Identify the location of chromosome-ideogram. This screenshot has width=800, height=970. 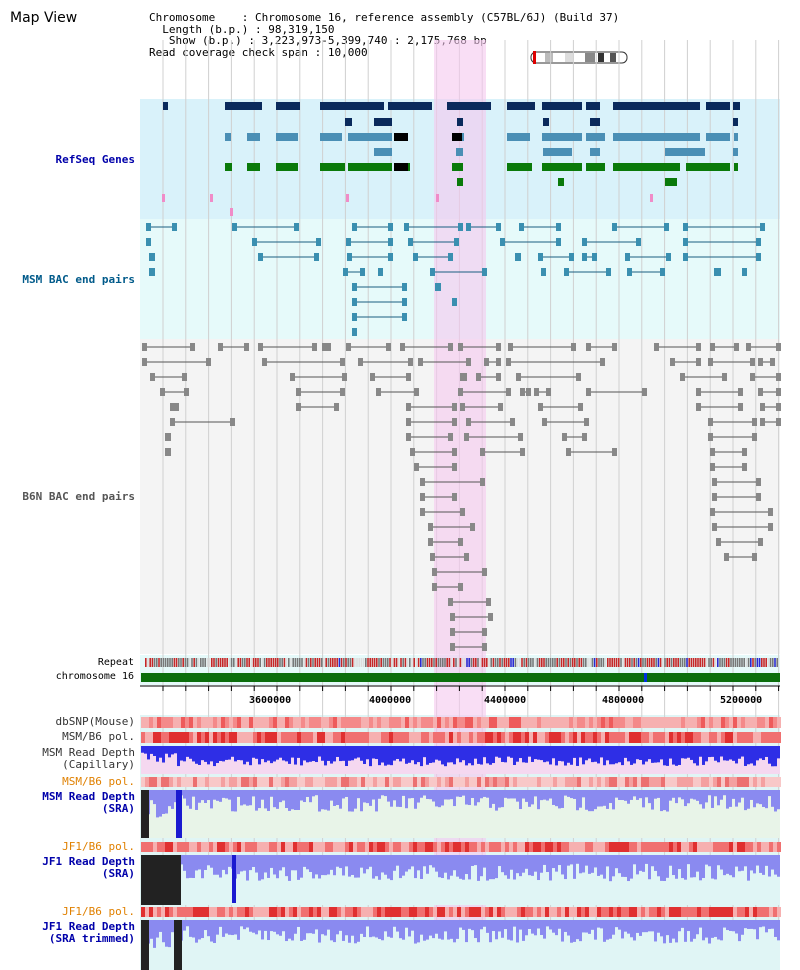
(579, 57).